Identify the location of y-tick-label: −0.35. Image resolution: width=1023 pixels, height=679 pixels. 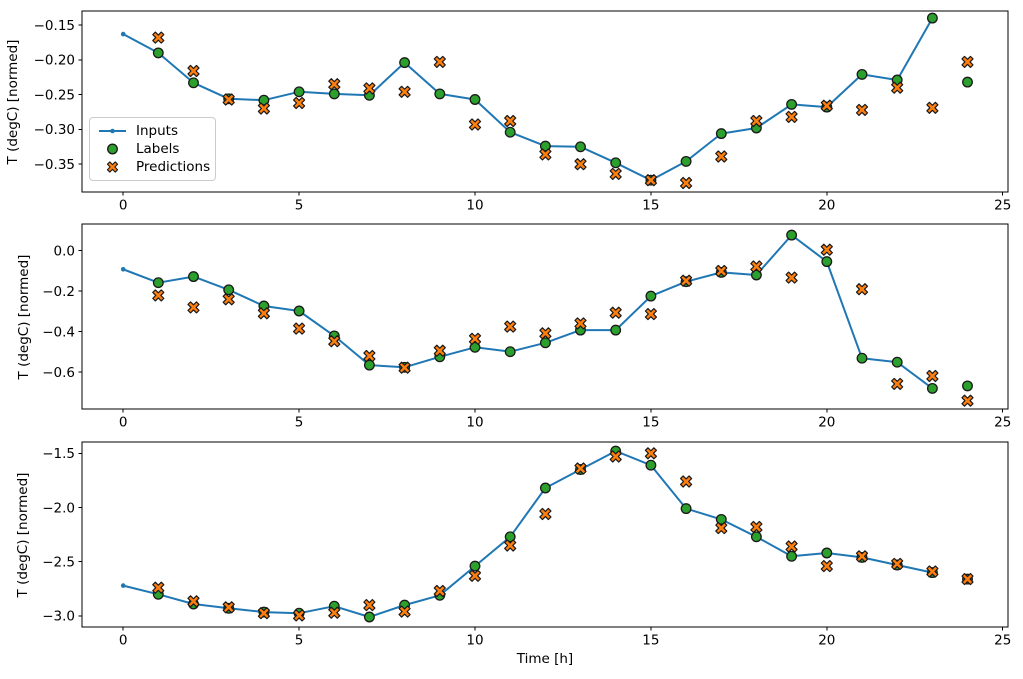
(54, 165).